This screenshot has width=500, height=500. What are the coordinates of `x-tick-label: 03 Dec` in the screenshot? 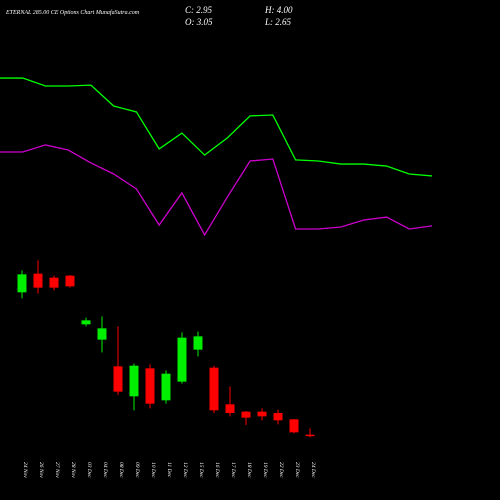 It's located at (89, 470).